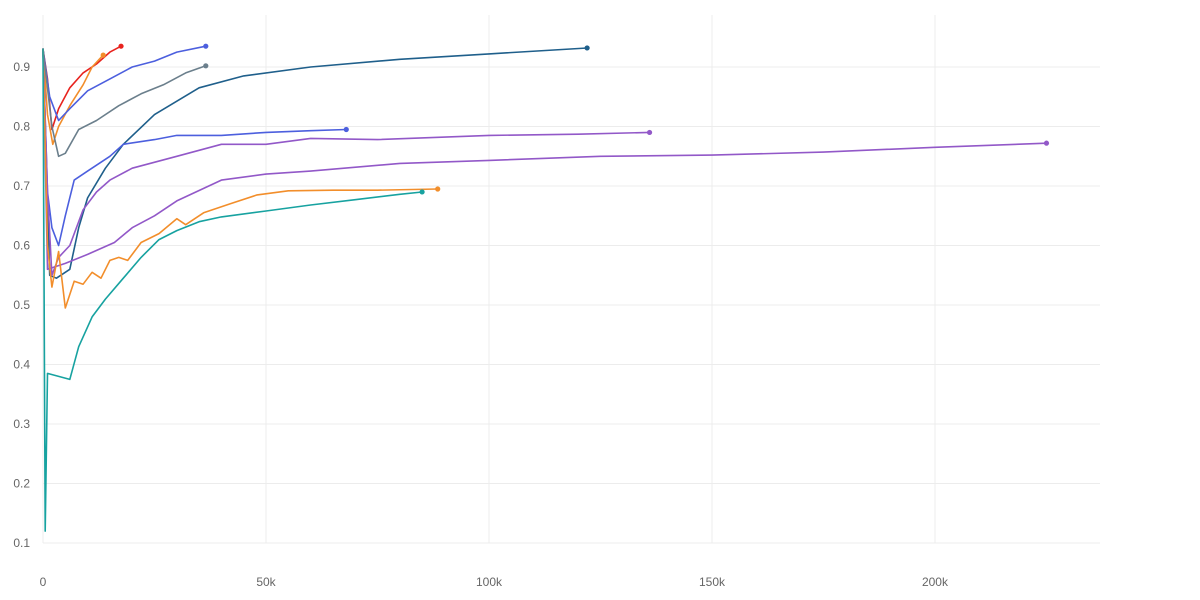 The image size is (1200, 600). Describe the element at coordinates (21, 127) in the screenshot. I see `y-tick-label: 0.8` at that location.